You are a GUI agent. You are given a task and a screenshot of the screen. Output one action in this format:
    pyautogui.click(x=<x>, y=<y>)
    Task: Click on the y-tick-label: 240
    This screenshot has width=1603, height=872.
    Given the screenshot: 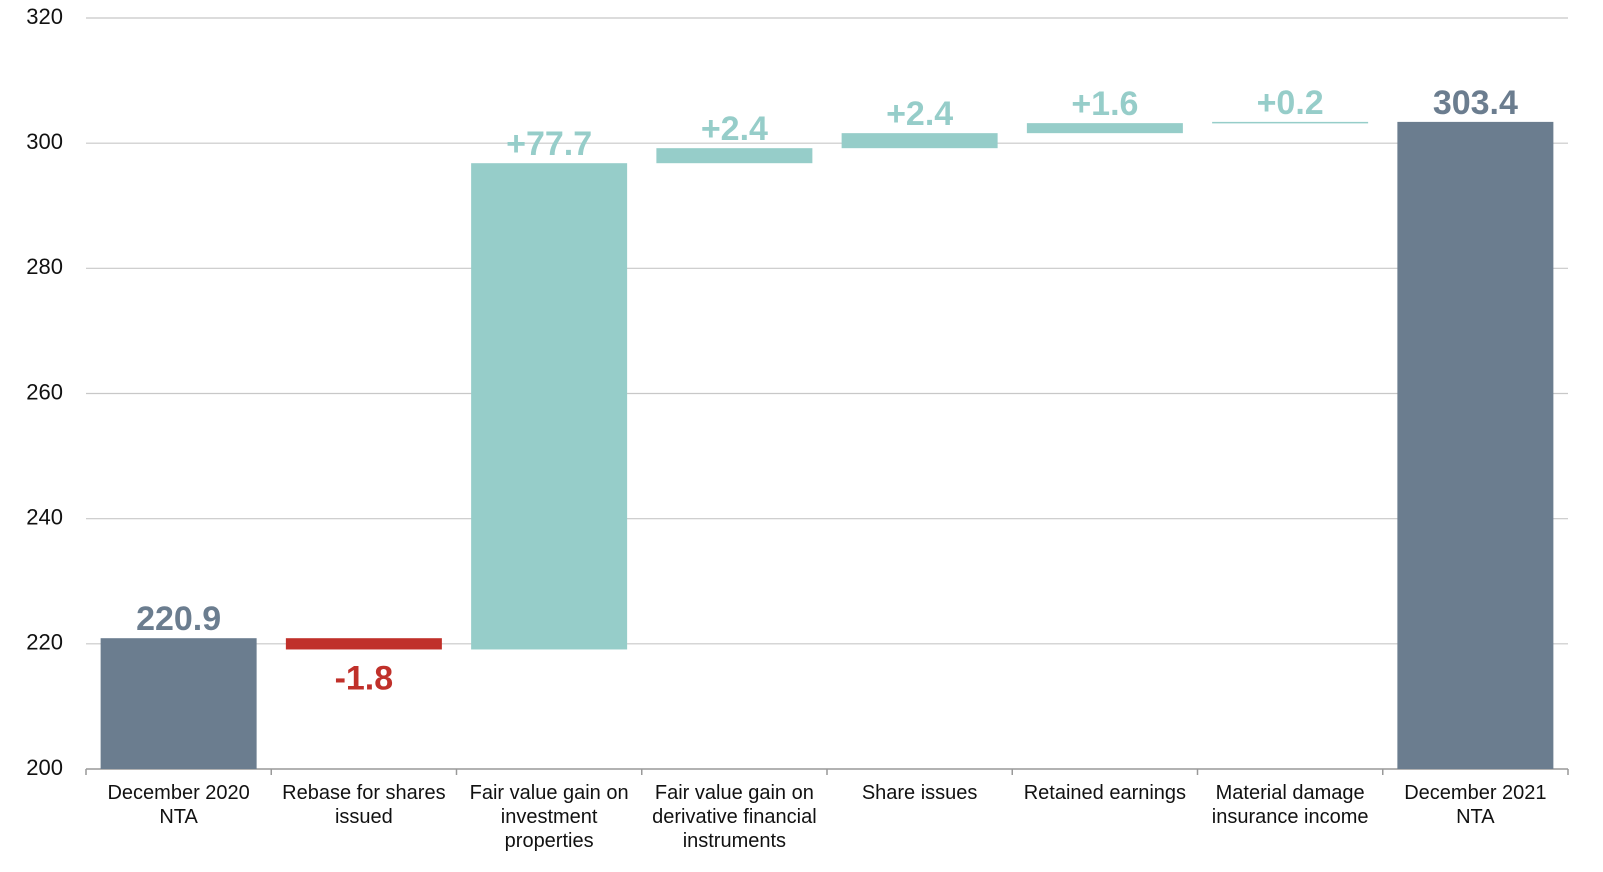 What is the action you would take?
    pyautogui.click(x=44, y=516)
    